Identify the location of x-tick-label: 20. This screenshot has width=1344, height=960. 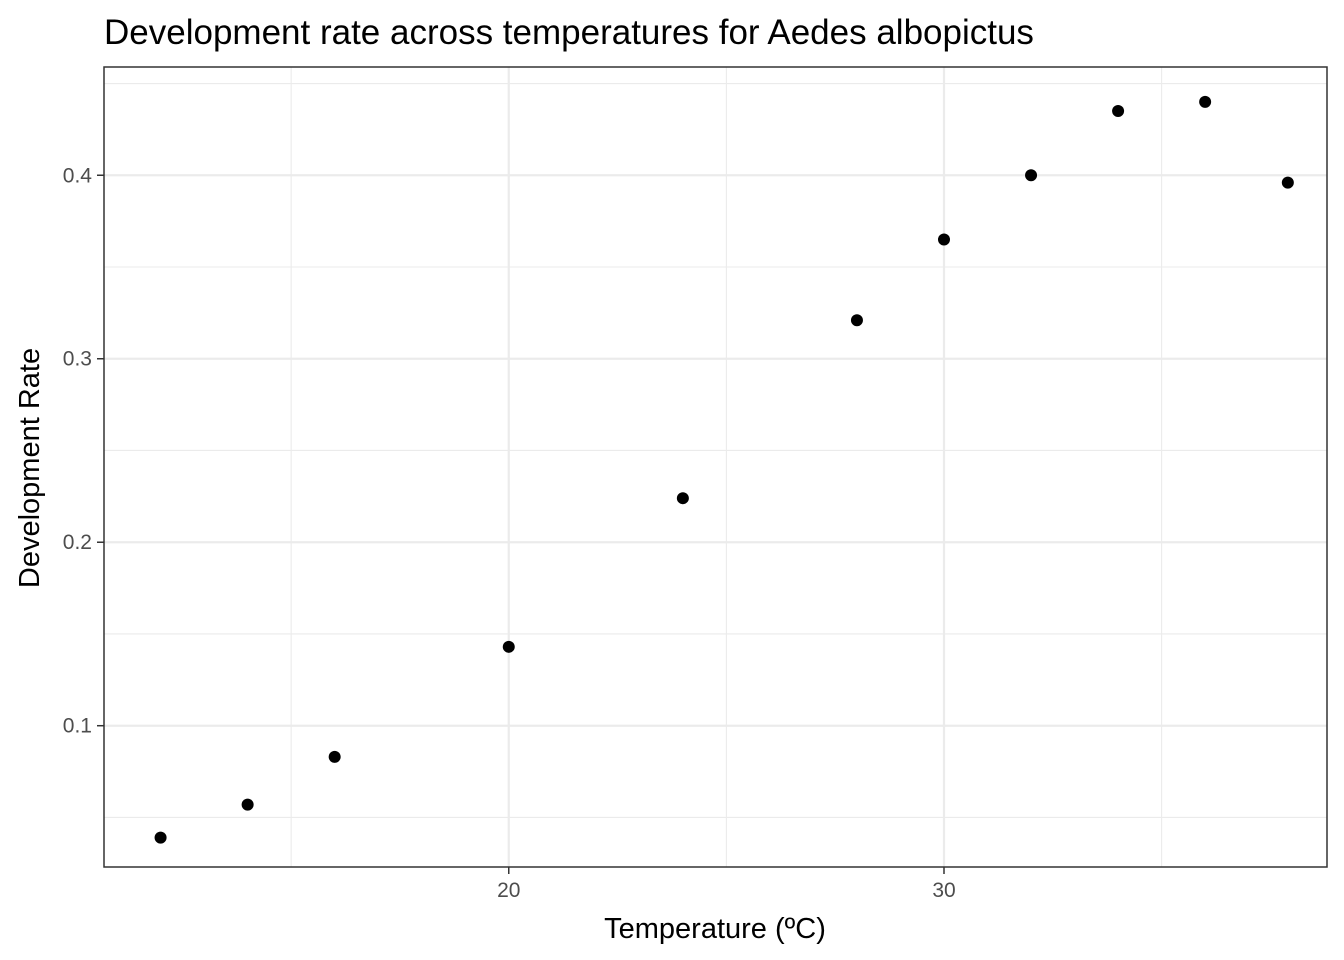
(508, 890).